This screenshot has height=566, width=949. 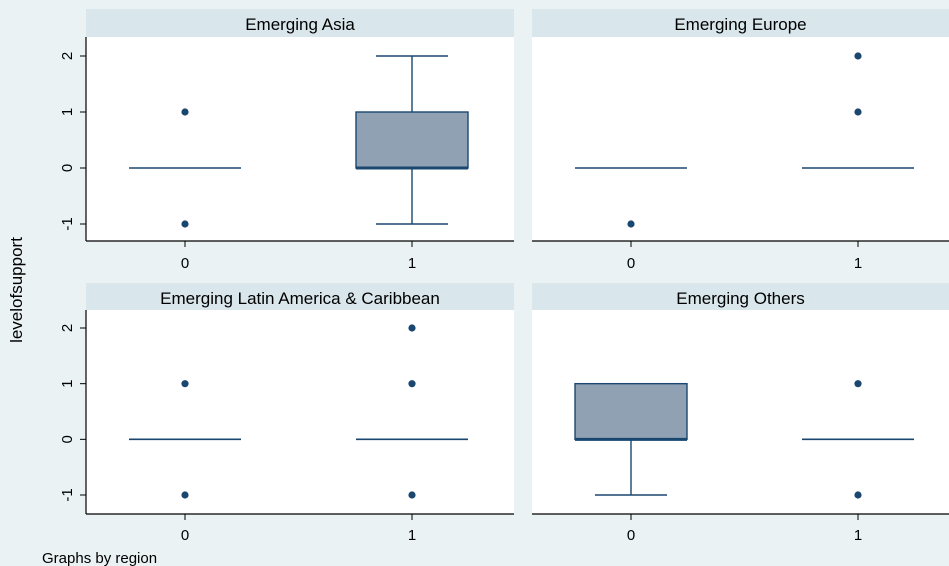 I want to click on graphs-by-note: Graphs by region, so click(x=99, y=558).